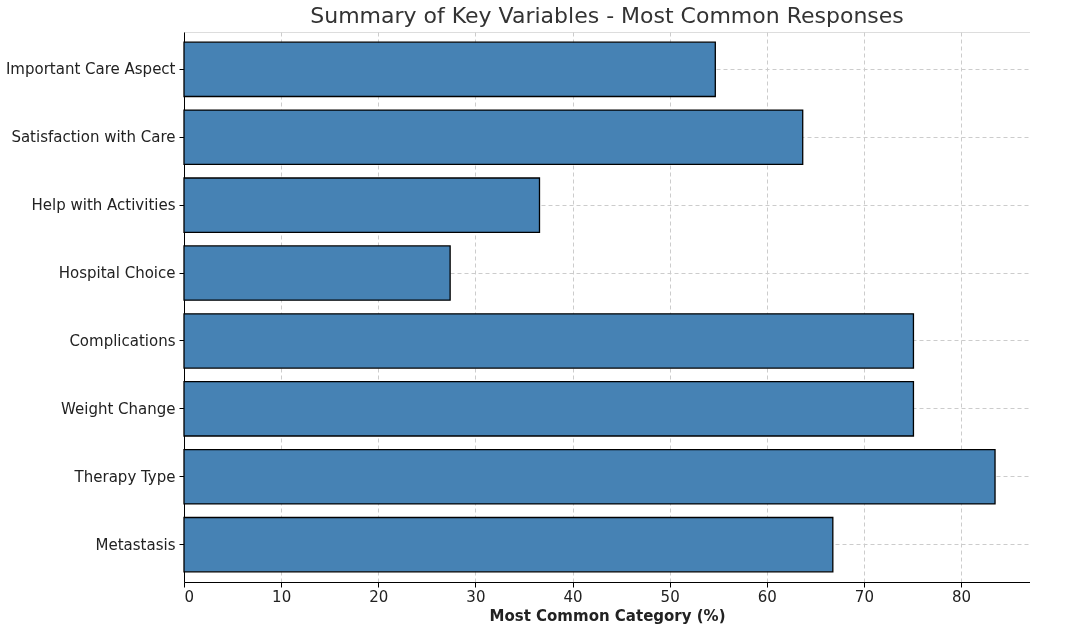 This screenshot has height=639, width=1067. I want to click on x-axis-title: Most Common Category (%), so click(607, 615).